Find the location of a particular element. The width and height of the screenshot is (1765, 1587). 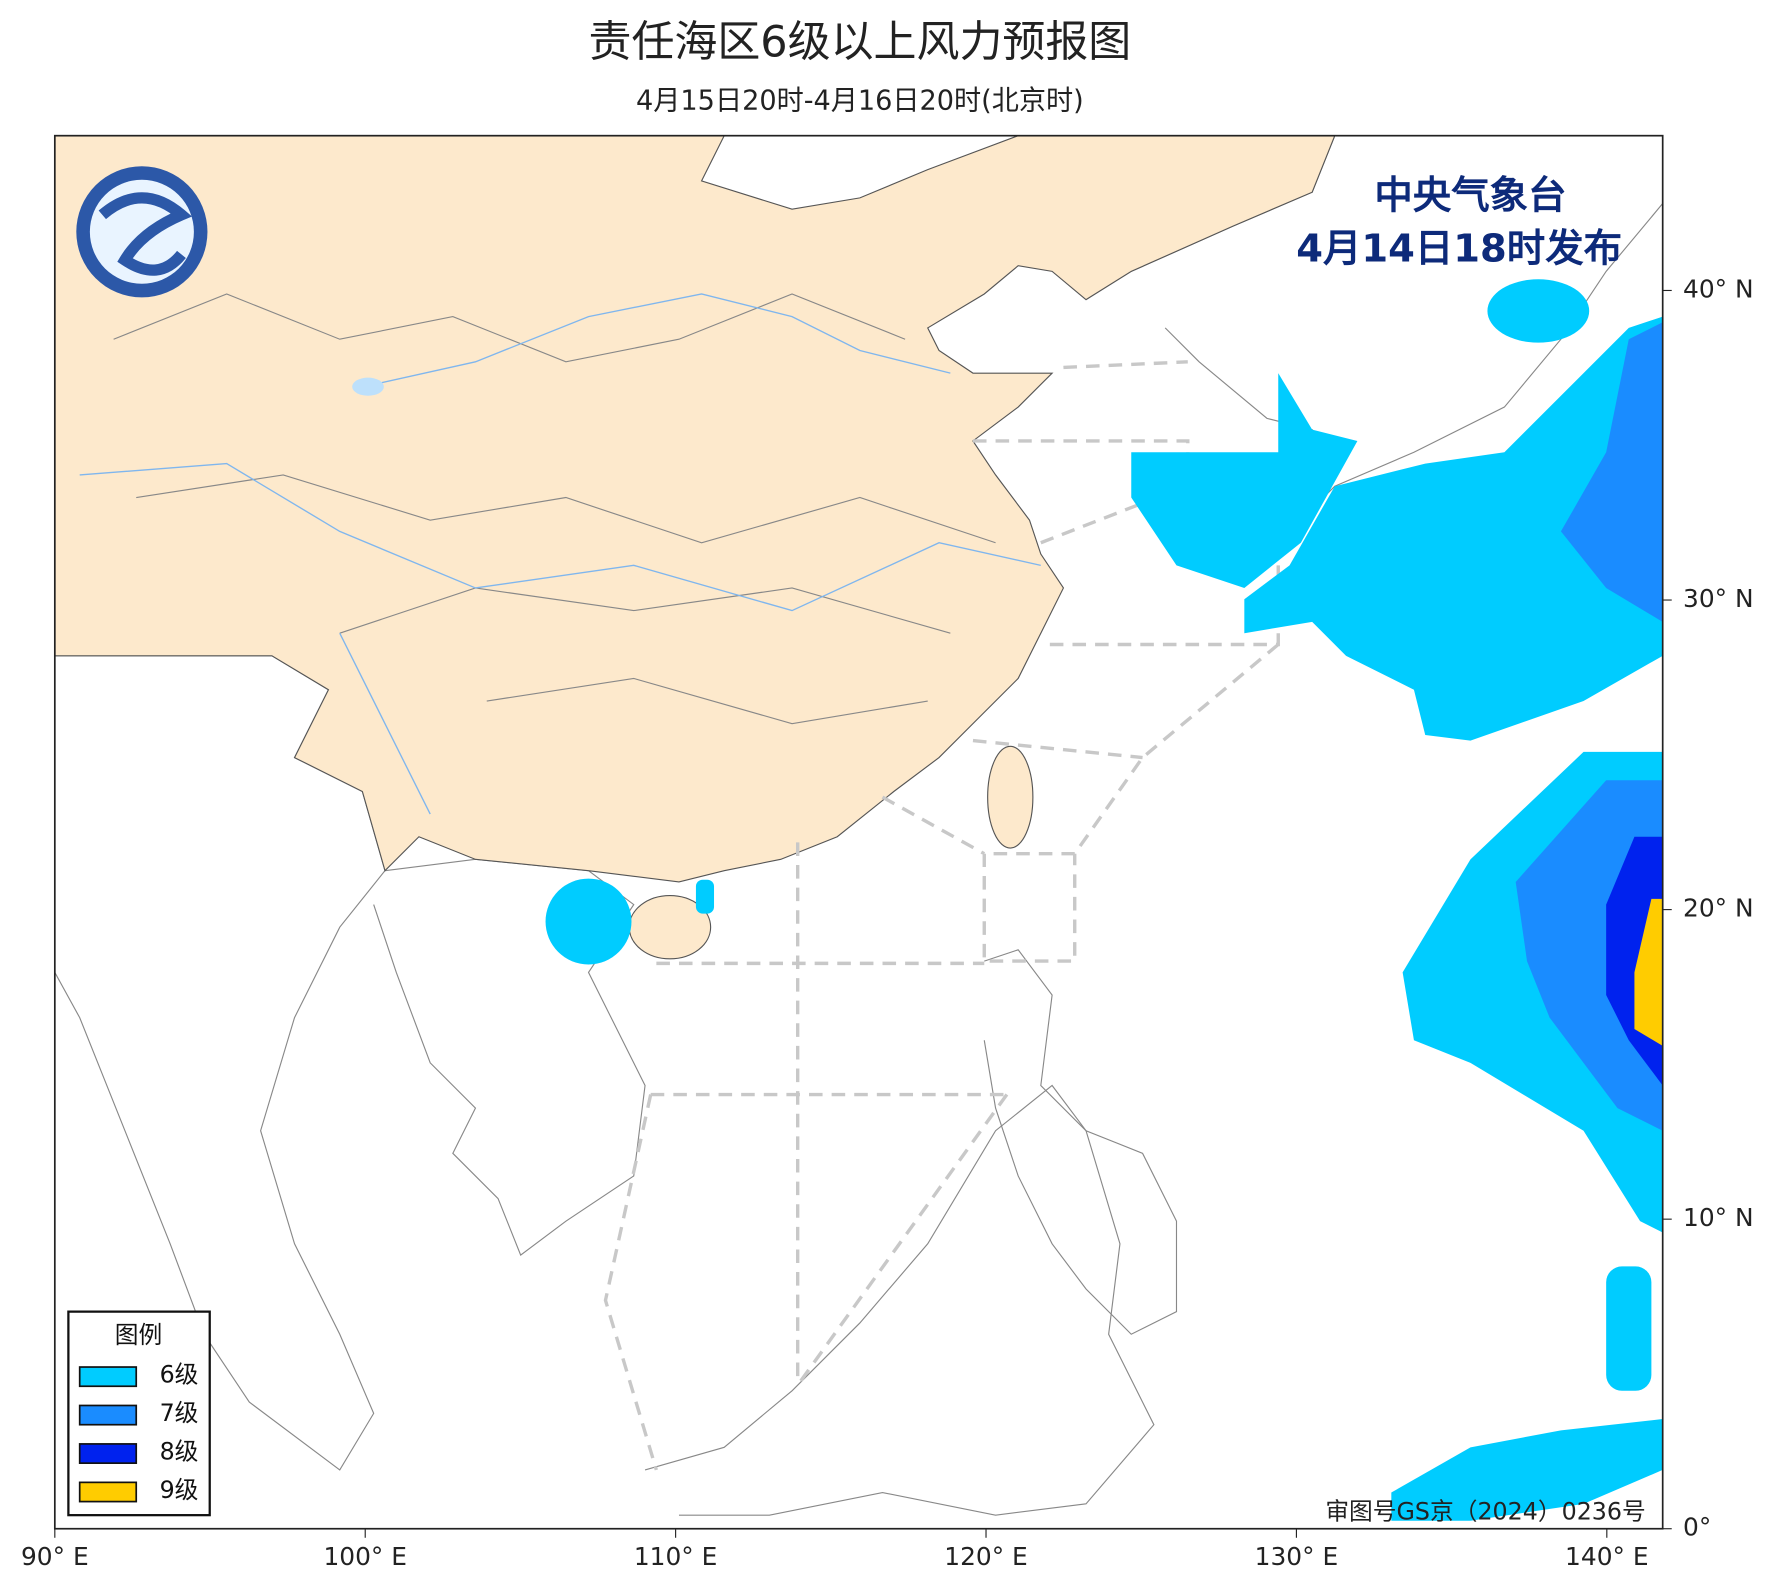

issued: 4月14日18时发布 is located at coordinates (1459, 249).